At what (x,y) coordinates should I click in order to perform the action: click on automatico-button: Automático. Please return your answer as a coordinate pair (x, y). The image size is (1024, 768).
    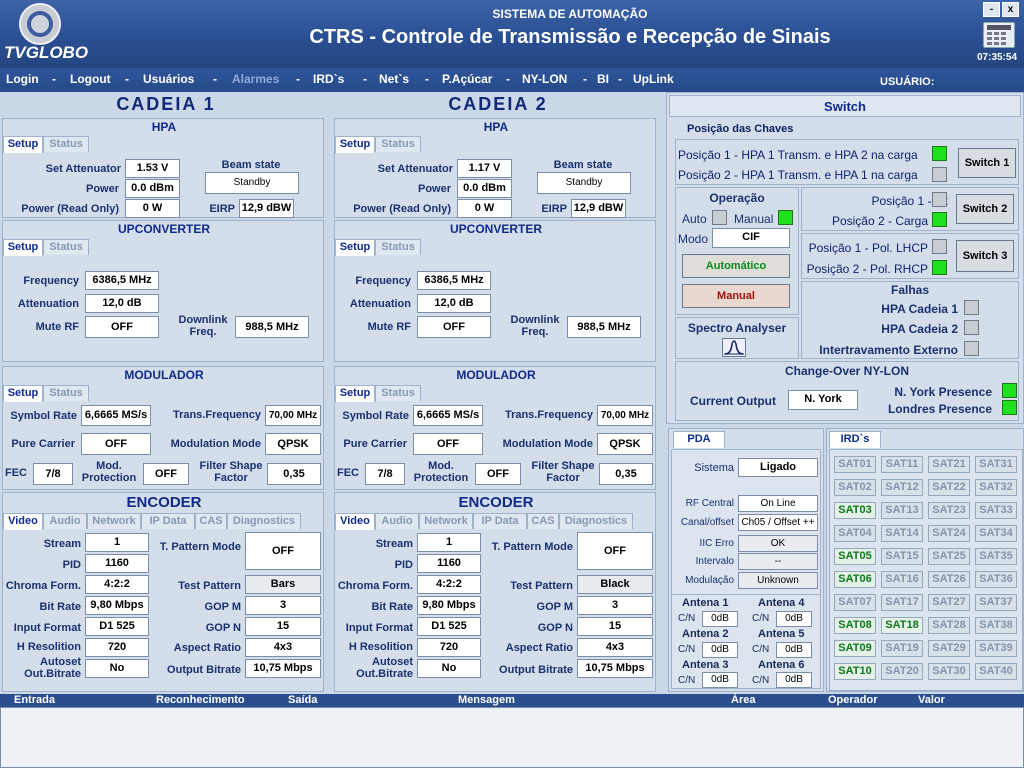
    Looking at the image, I should click on (736, 266).